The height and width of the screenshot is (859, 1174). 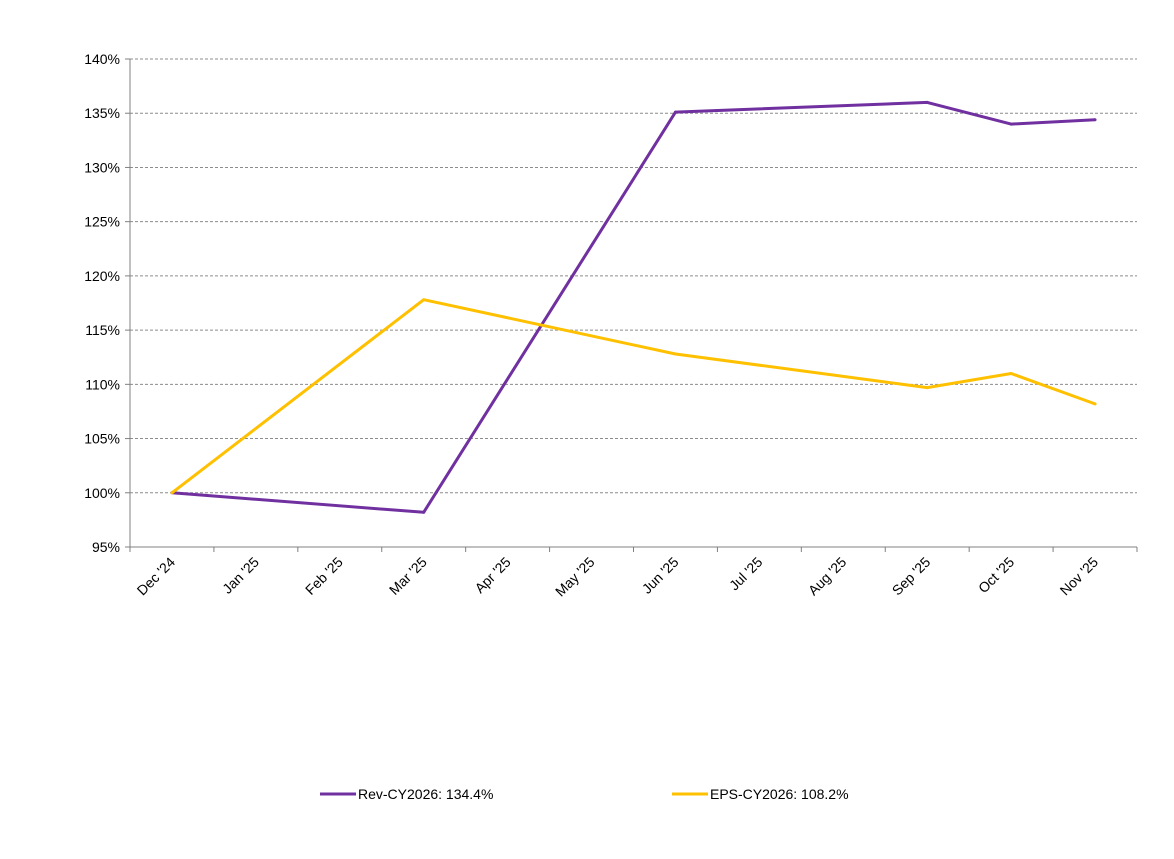 I want to click on y-tick-label: 105%, so click(x=102, y=439).